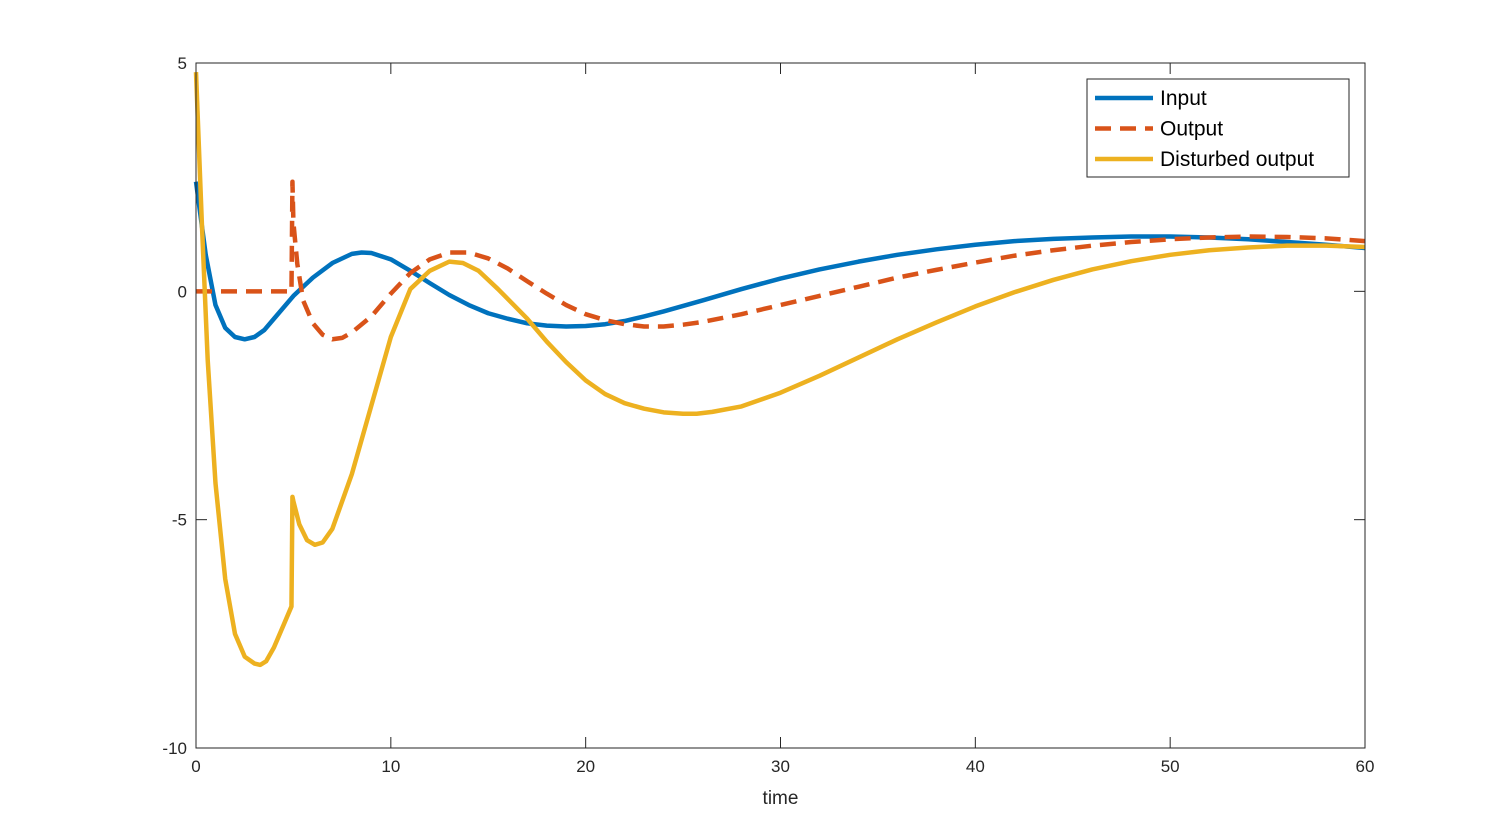 The height and width of the screenshot is (840, 1508). I want to click on y-tick-label: 5, so click(182, 63).